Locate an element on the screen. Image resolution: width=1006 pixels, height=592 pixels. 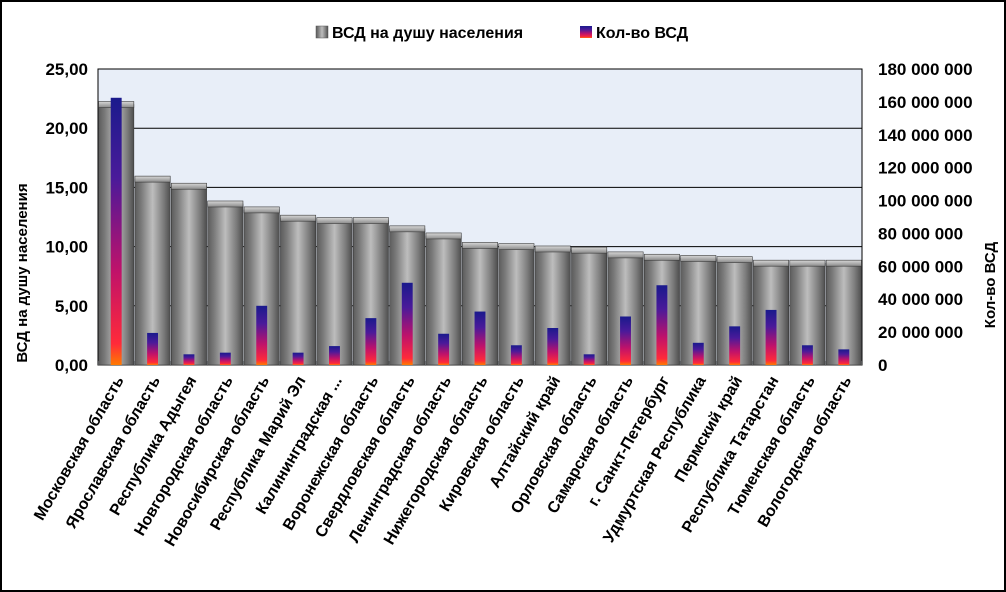
y-tick-label: 20,00 is located at coordinates (66, 128).